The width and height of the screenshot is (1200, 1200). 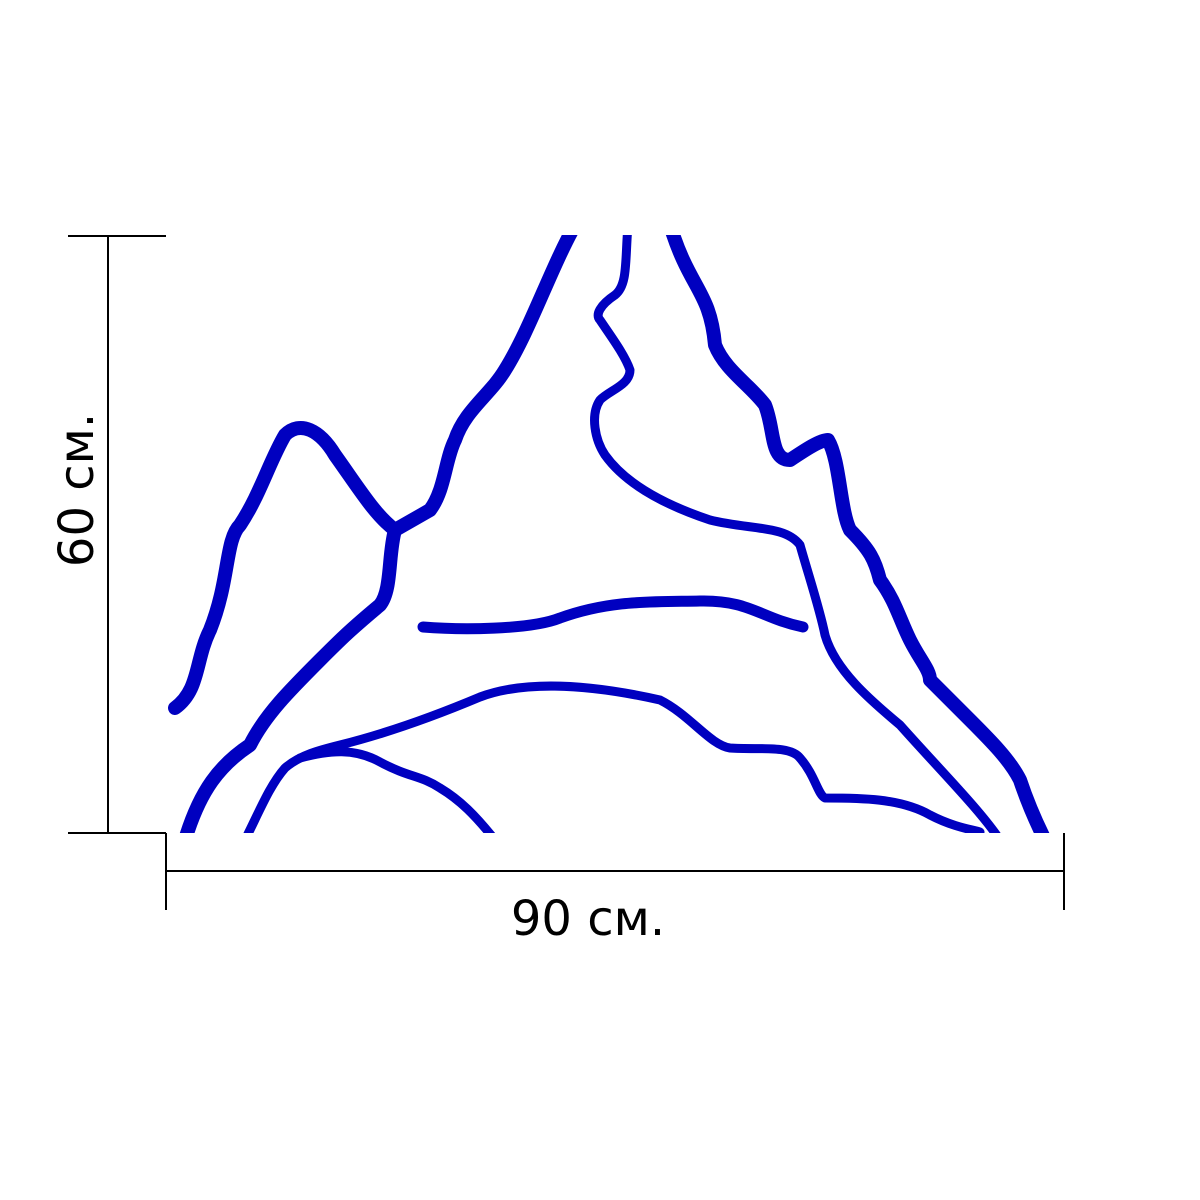 What do you see at coordinates (588, 919) in the screenshot?
I see `width-label: 90 см.` at bounding box center [588, 919].